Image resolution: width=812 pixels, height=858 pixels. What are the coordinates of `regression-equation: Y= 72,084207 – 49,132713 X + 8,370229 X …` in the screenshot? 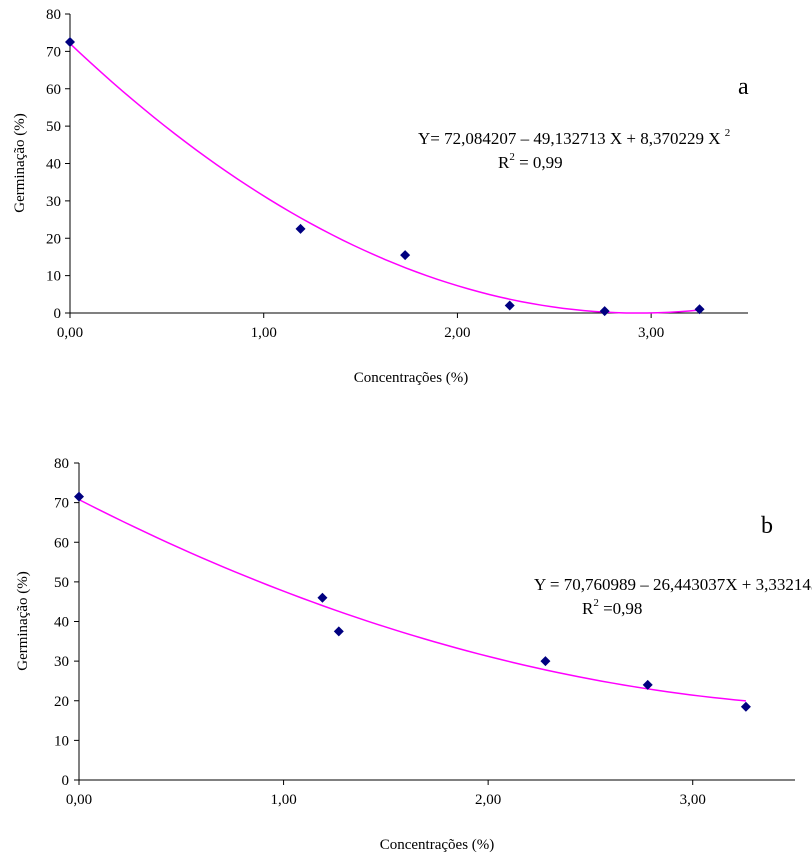 It's located at (574, 137).